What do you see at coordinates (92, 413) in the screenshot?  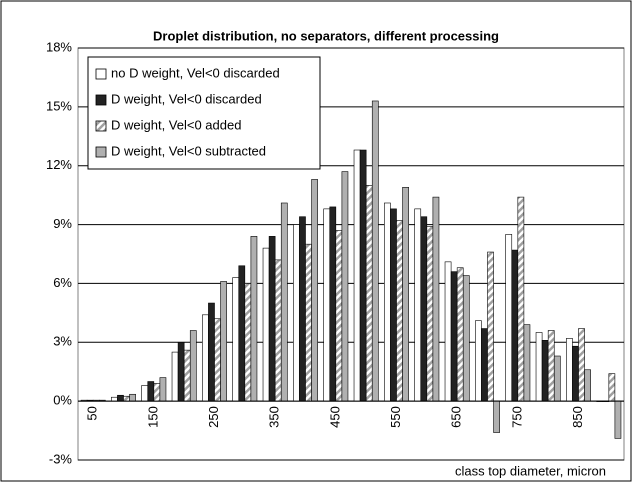 I see `x-tick-label: 50` at bounding box center [92, 413].